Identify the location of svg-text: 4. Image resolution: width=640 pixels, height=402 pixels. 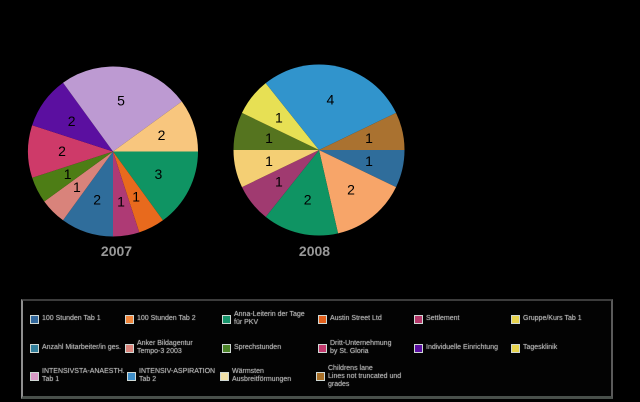
(331, 100).